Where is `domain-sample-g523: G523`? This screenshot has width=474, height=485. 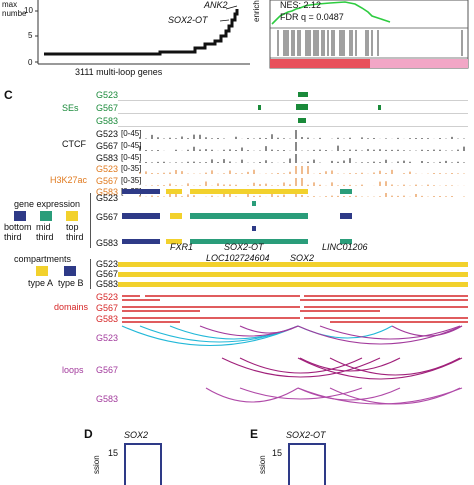 domain-sample-g523: G523 is located at coordinates (107, 297).